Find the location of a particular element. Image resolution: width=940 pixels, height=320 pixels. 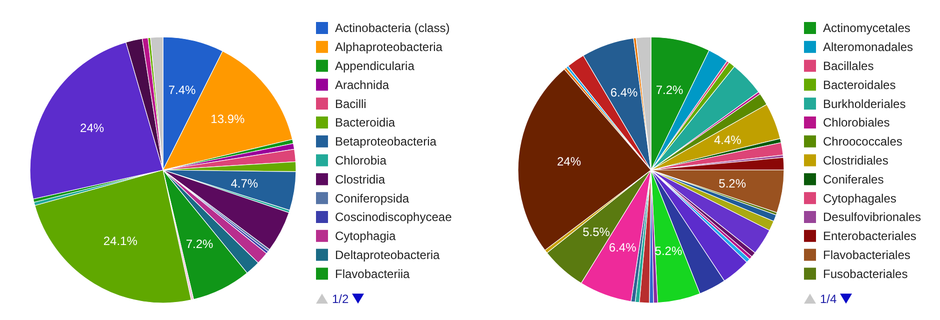

legend-label: Alteromonadales is located at coordinates (868, 47).